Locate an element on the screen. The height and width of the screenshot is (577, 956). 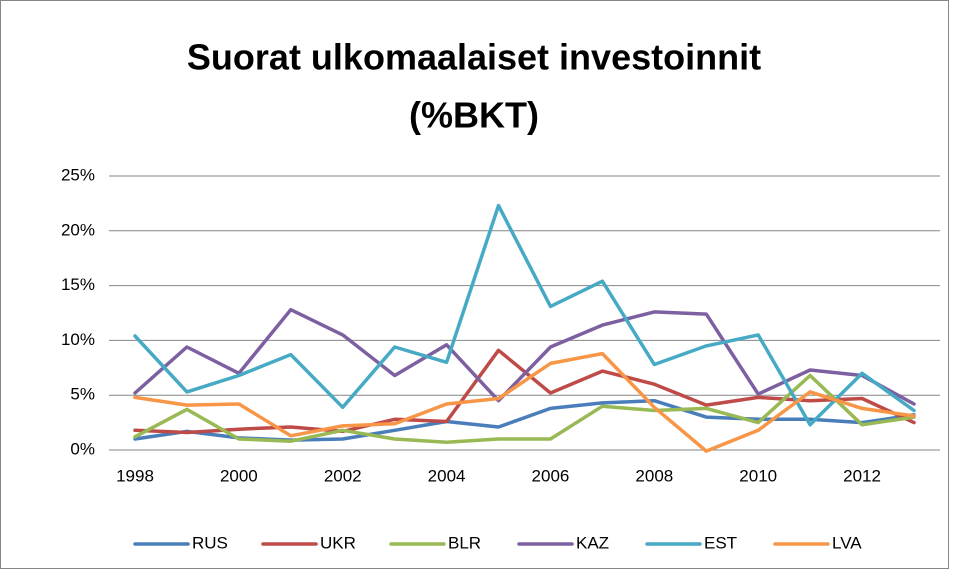
x-tick-label: 2004 is located at coordinates (447, 475).